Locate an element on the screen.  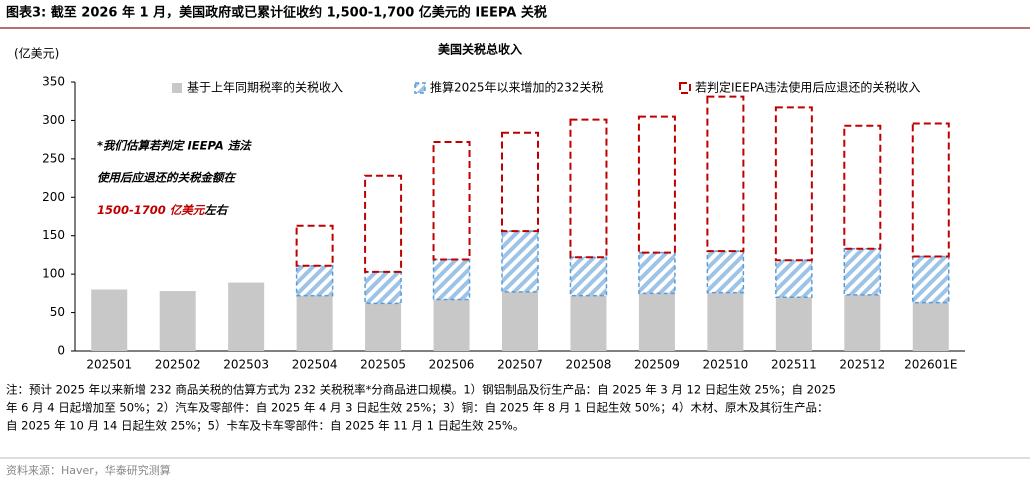
x-tick-label: 202512 is located at coordinates (862, 365).